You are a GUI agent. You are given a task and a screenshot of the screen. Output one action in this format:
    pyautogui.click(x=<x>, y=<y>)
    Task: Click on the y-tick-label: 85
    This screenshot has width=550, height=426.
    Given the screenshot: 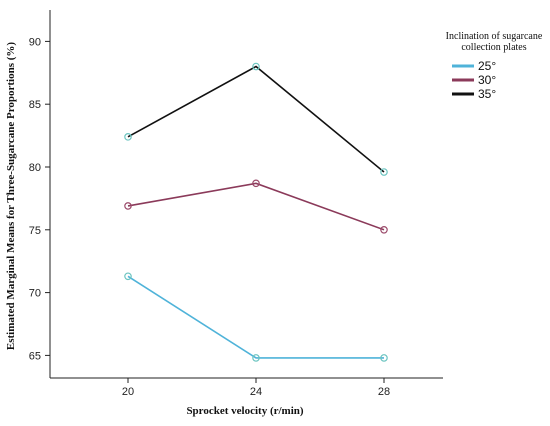 What is the action you would take?
    pyautogui.click(x=35, y=105)
    